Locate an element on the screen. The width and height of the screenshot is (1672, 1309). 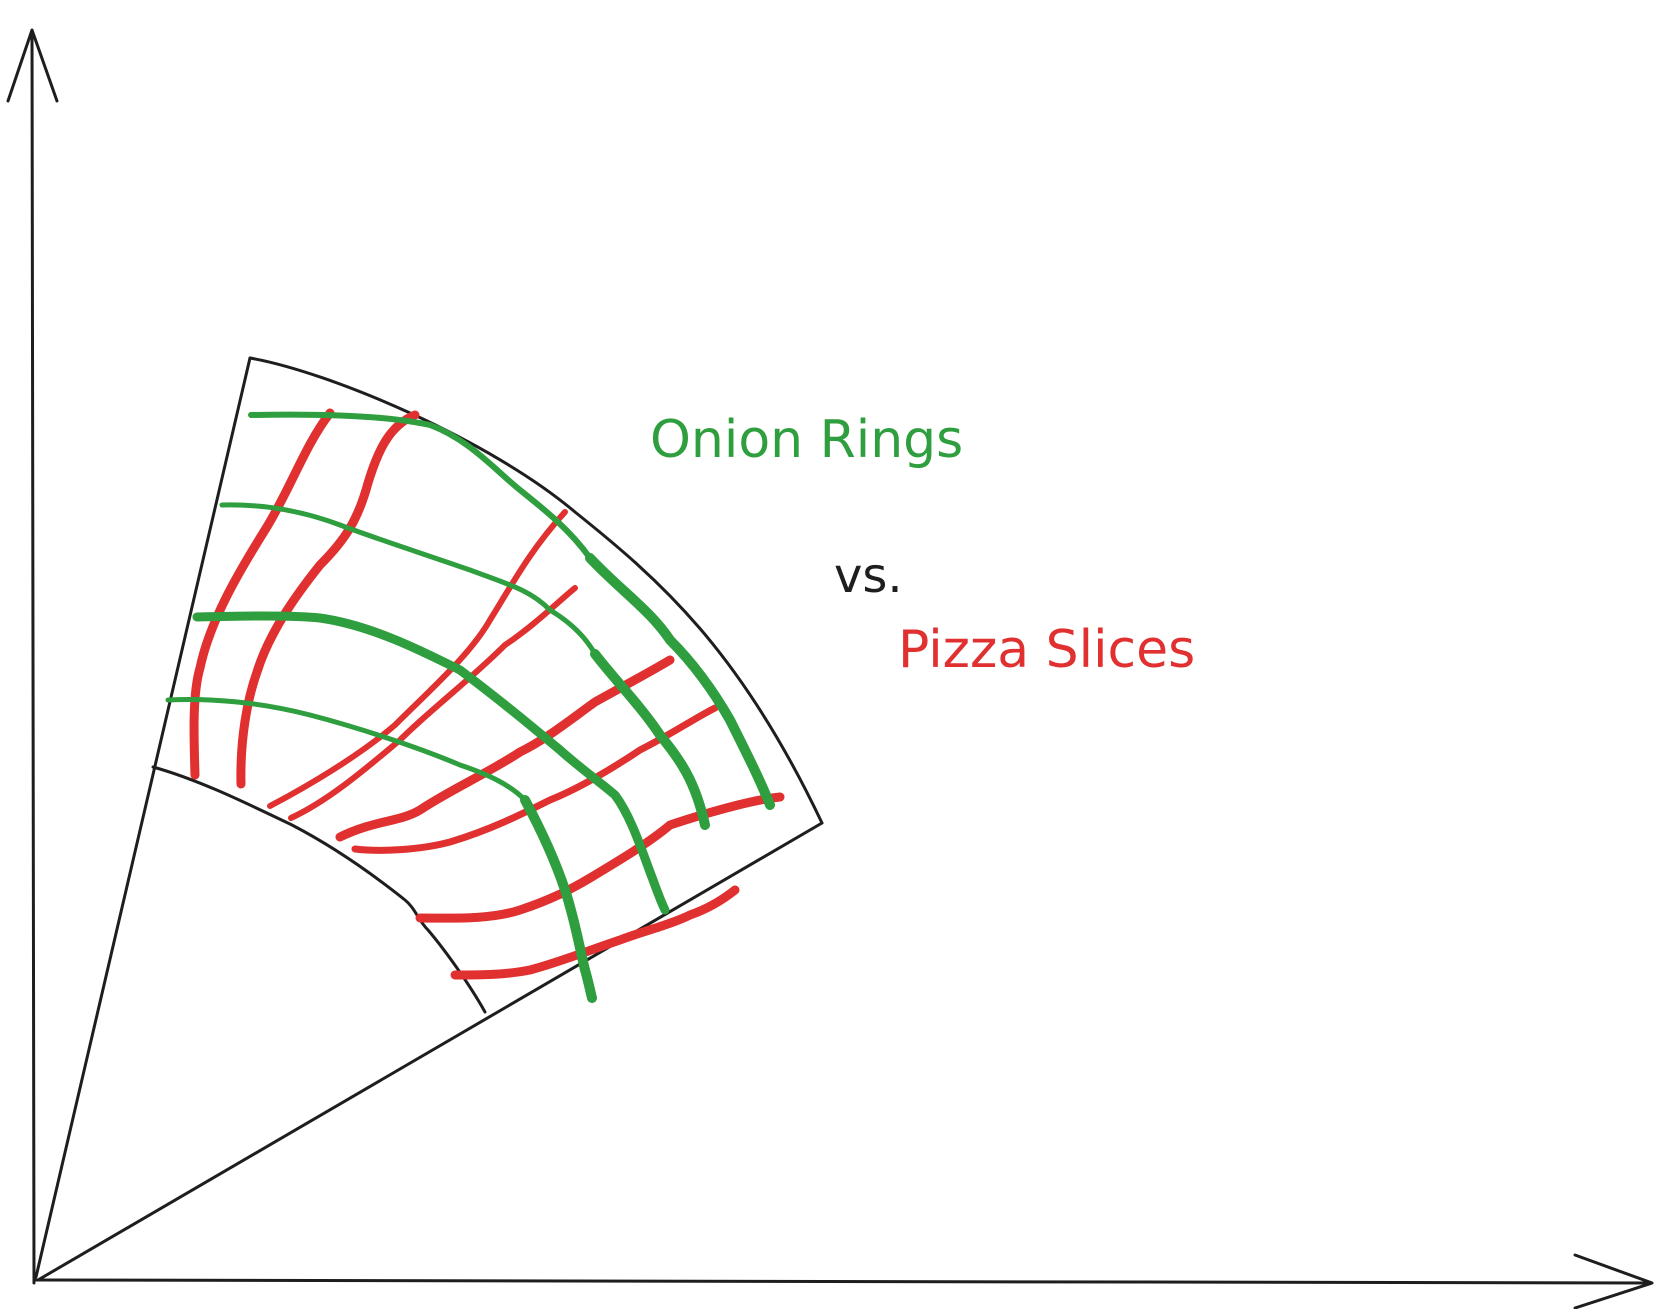
x-axis is located at coordinates (844, 1281).